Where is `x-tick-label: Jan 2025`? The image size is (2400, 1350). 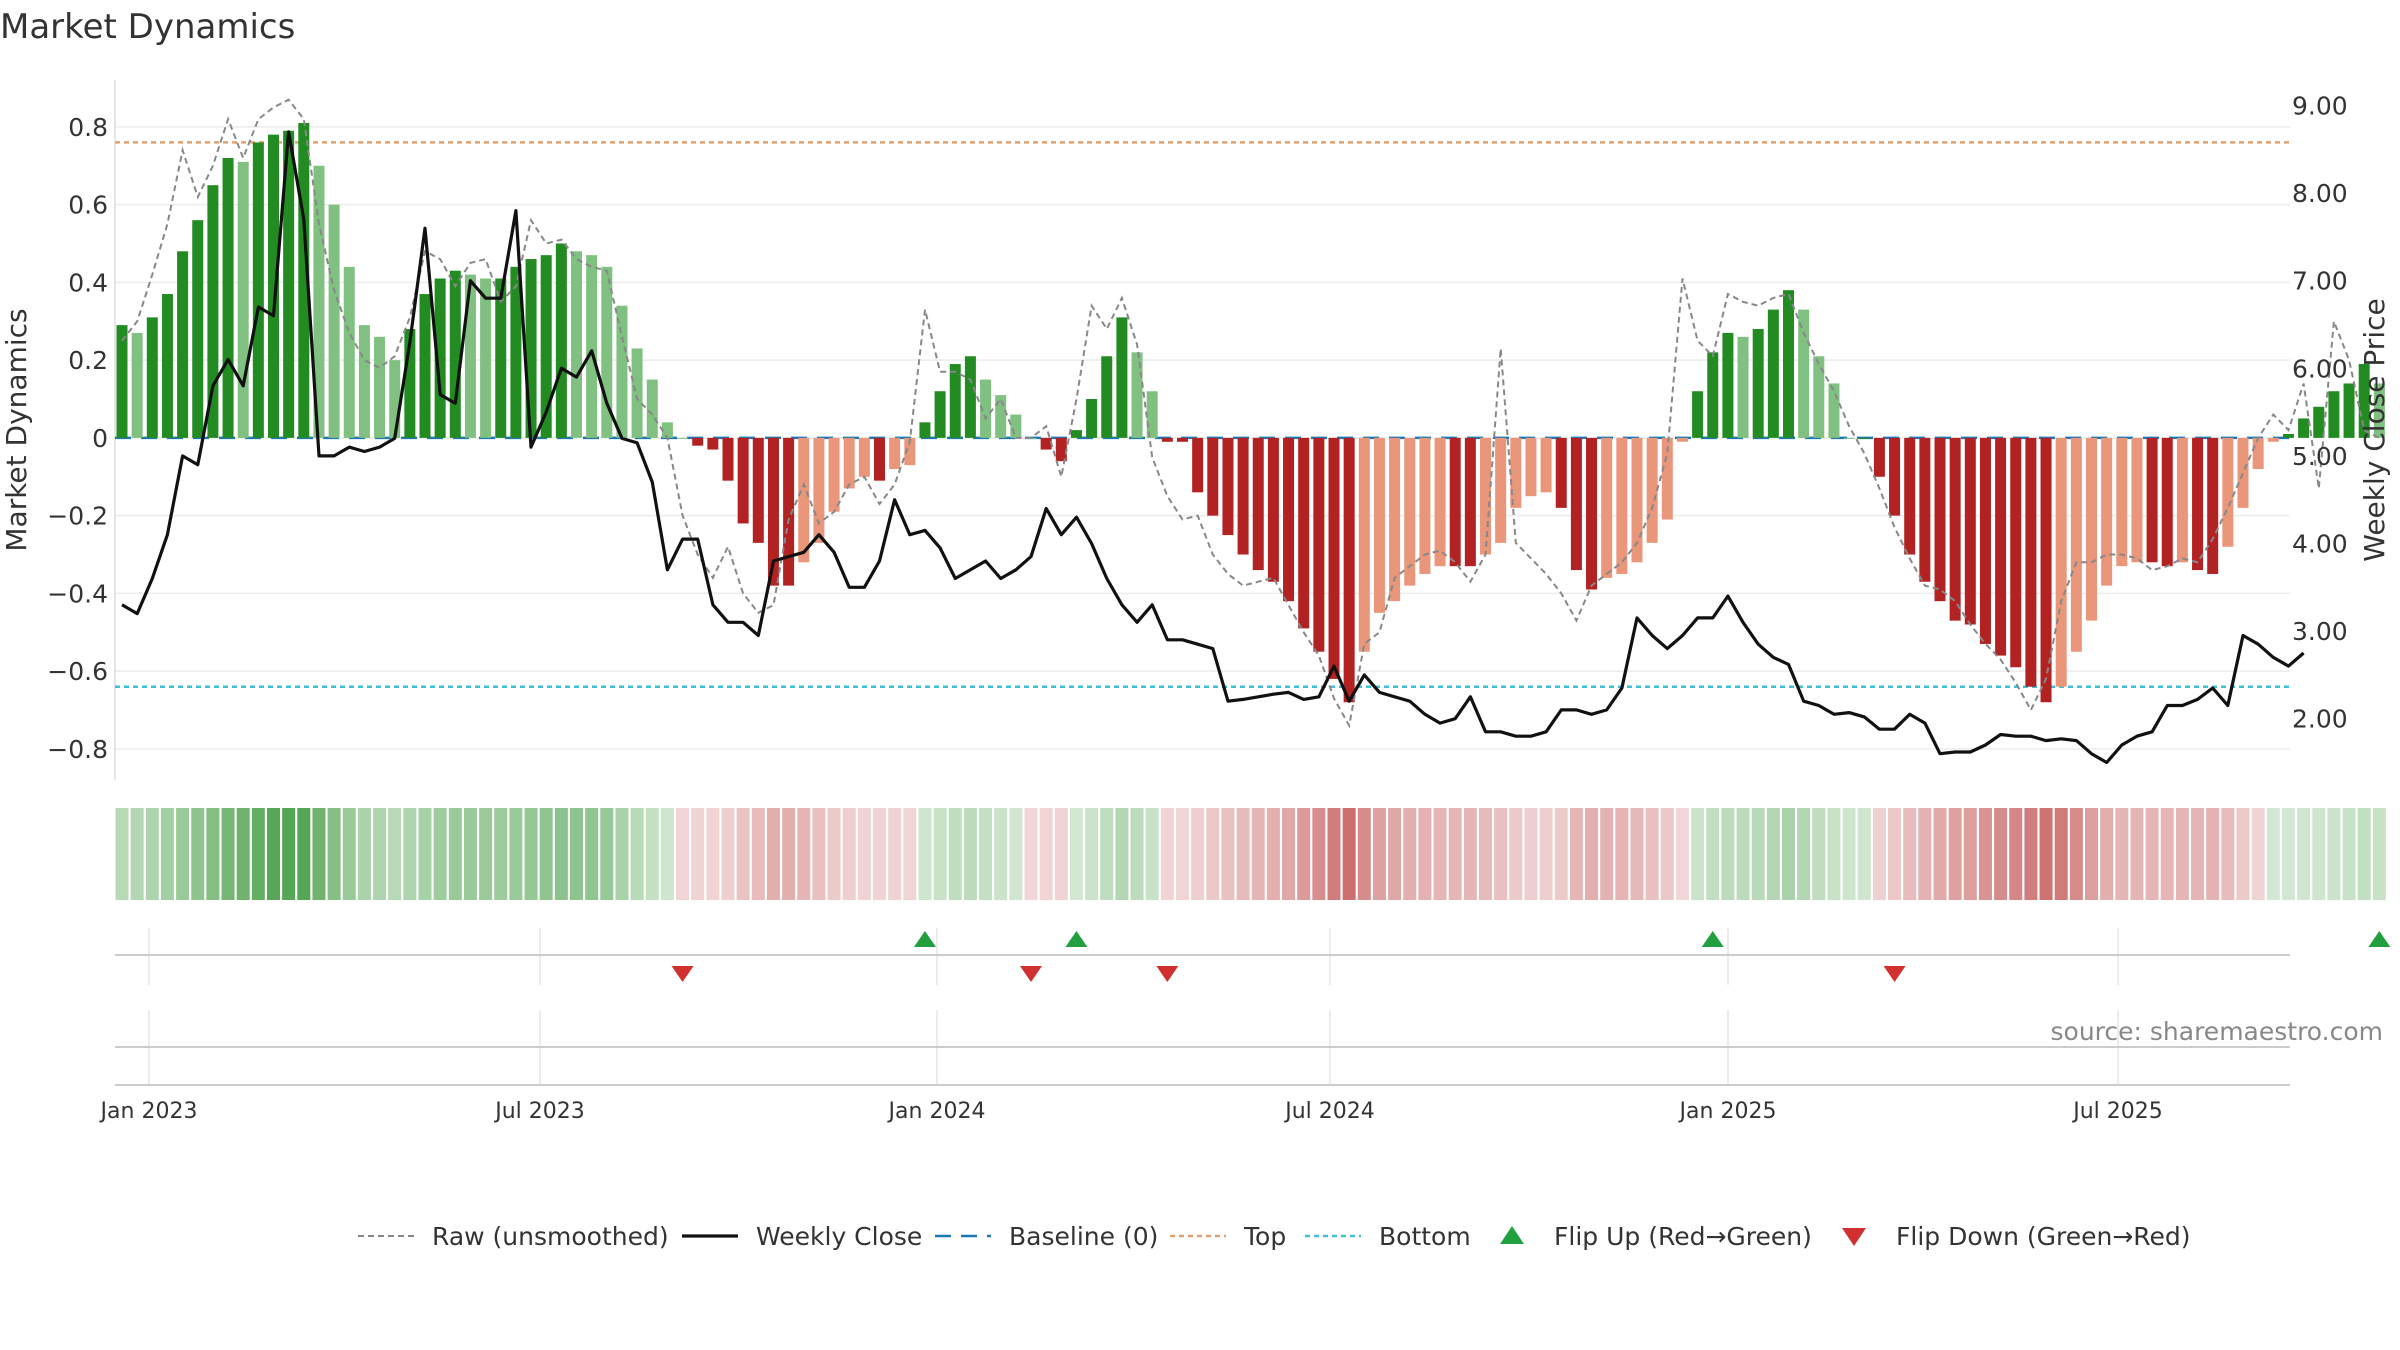
x-tick-label: Jan 2025 is located at coordinates (1727, 1111).